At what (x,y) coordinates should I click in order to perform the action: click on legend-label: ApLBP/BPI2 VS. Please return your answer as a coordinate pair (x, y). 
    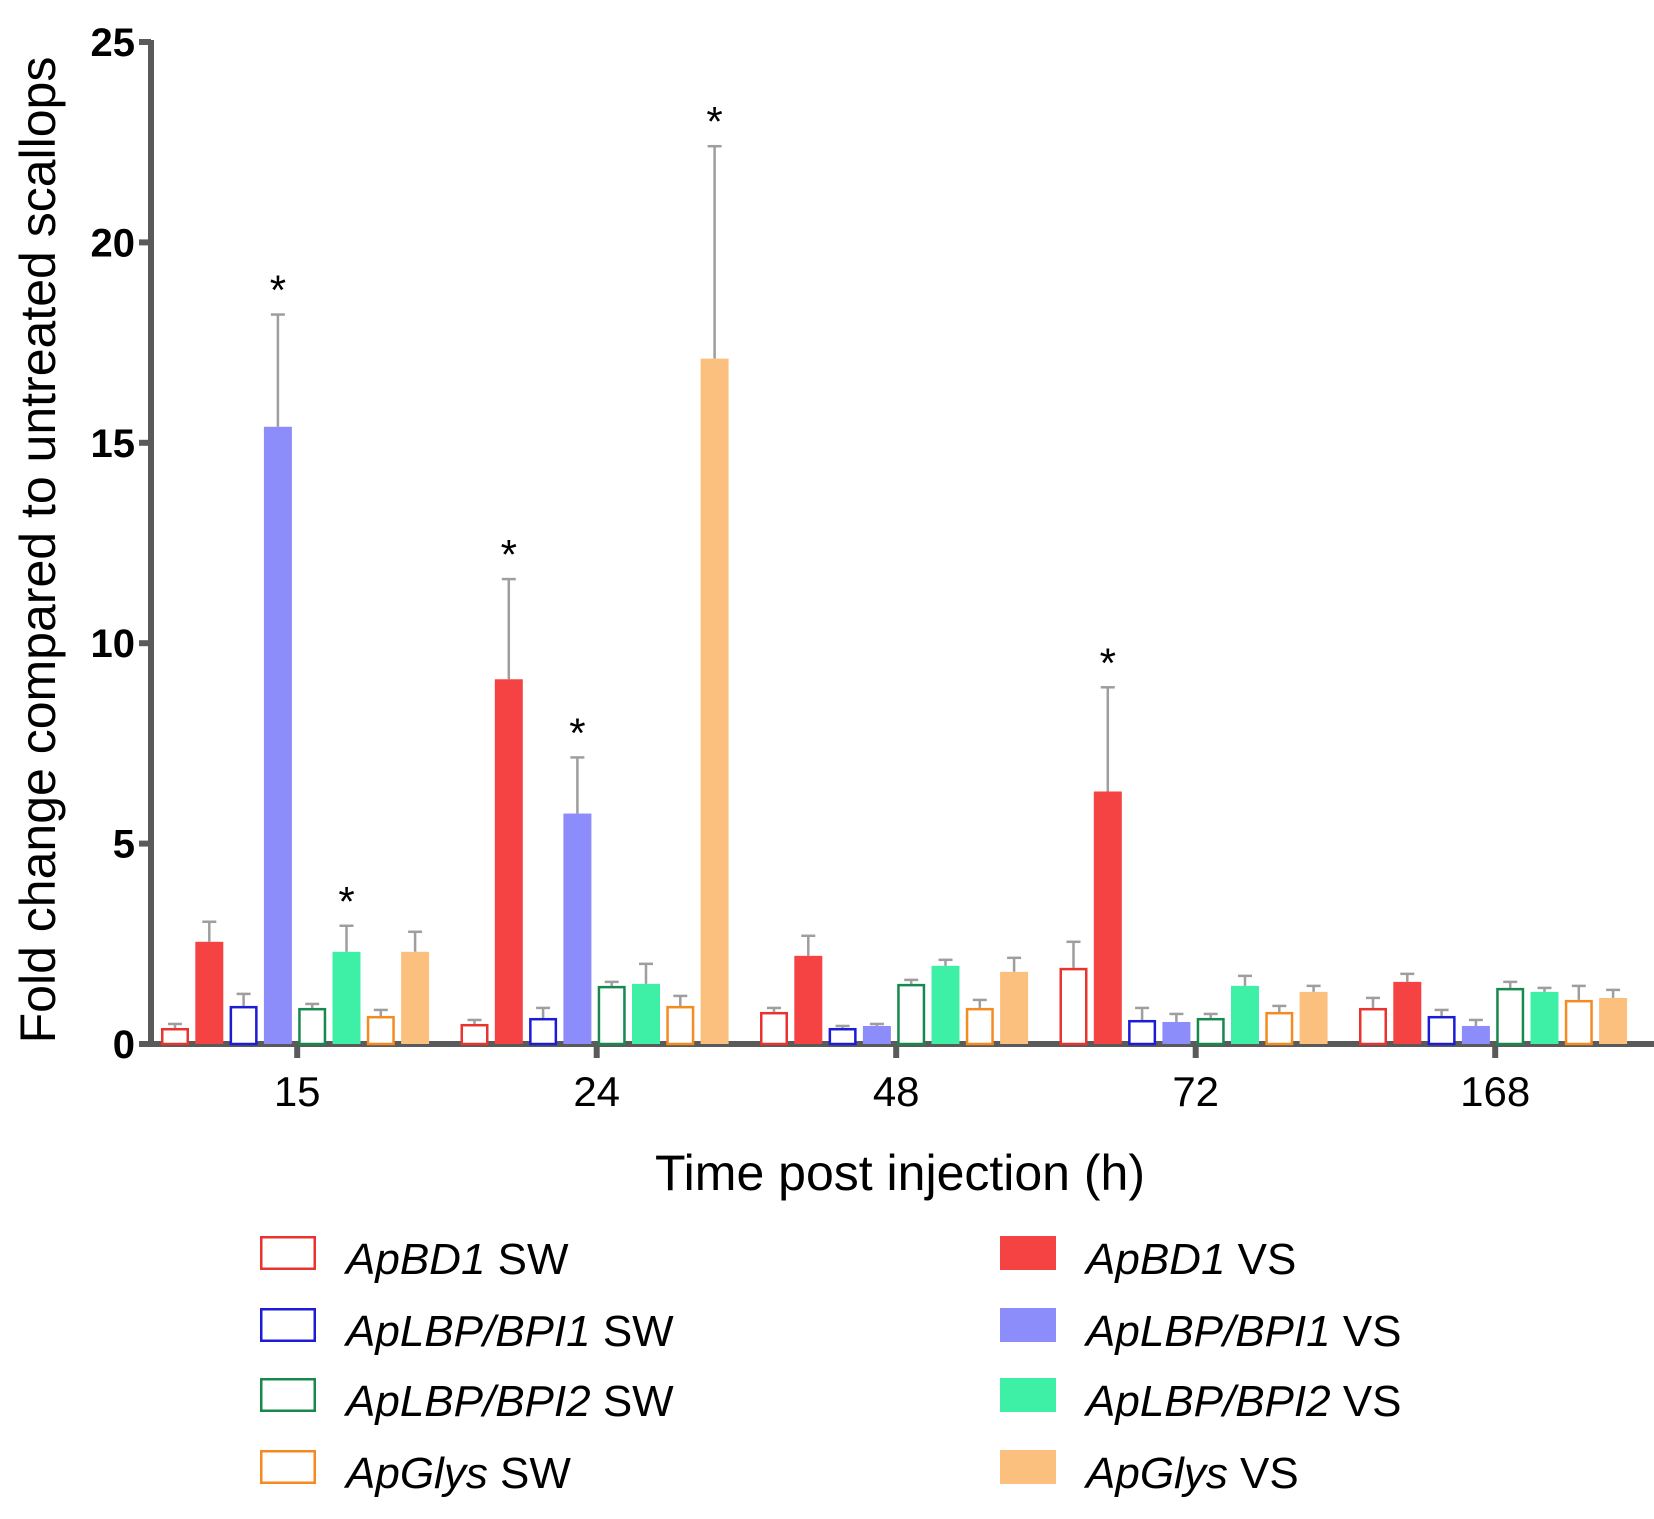
    Looking at the image, I should click on (1242, 1401).